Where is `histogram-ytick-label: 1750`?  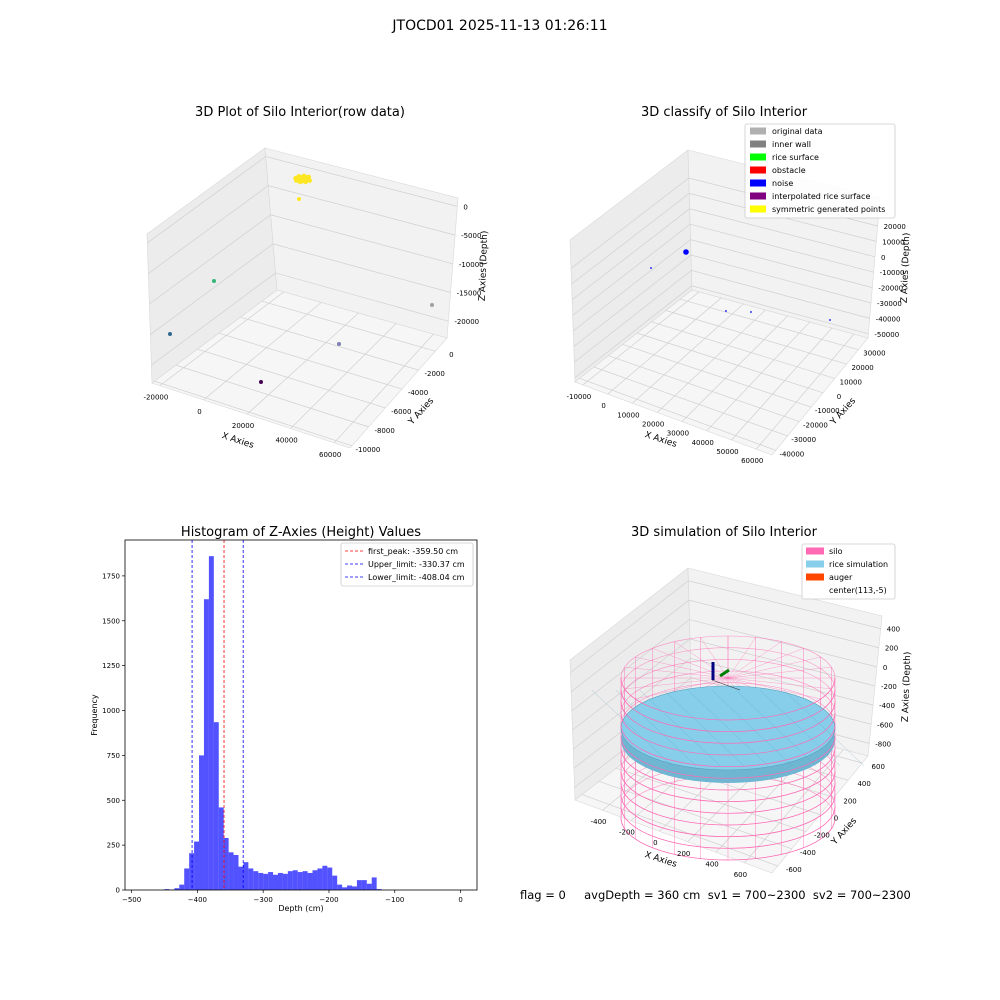
histogram-ytick-label: 1750 is located at coordinates (111, 576).